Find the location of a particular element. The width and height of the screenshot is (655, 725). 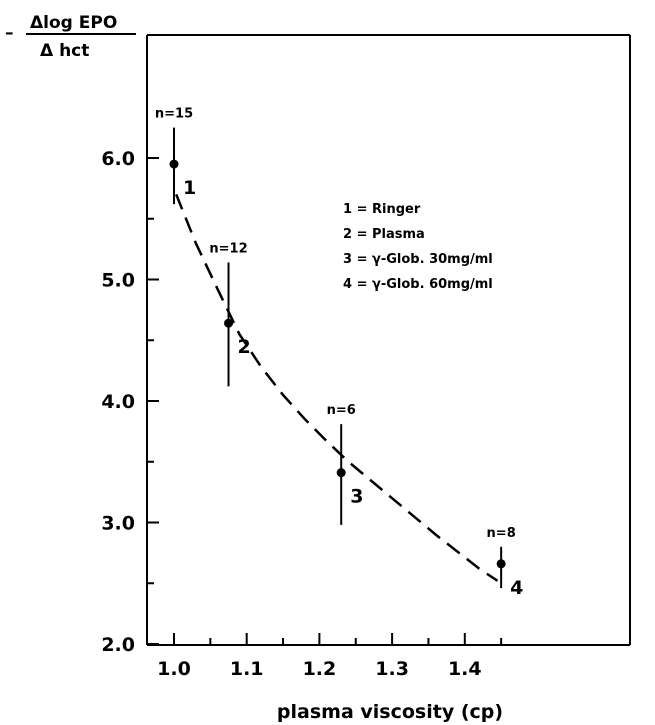

x-tick-label: 1.4 is located at coordinates (465, 669).